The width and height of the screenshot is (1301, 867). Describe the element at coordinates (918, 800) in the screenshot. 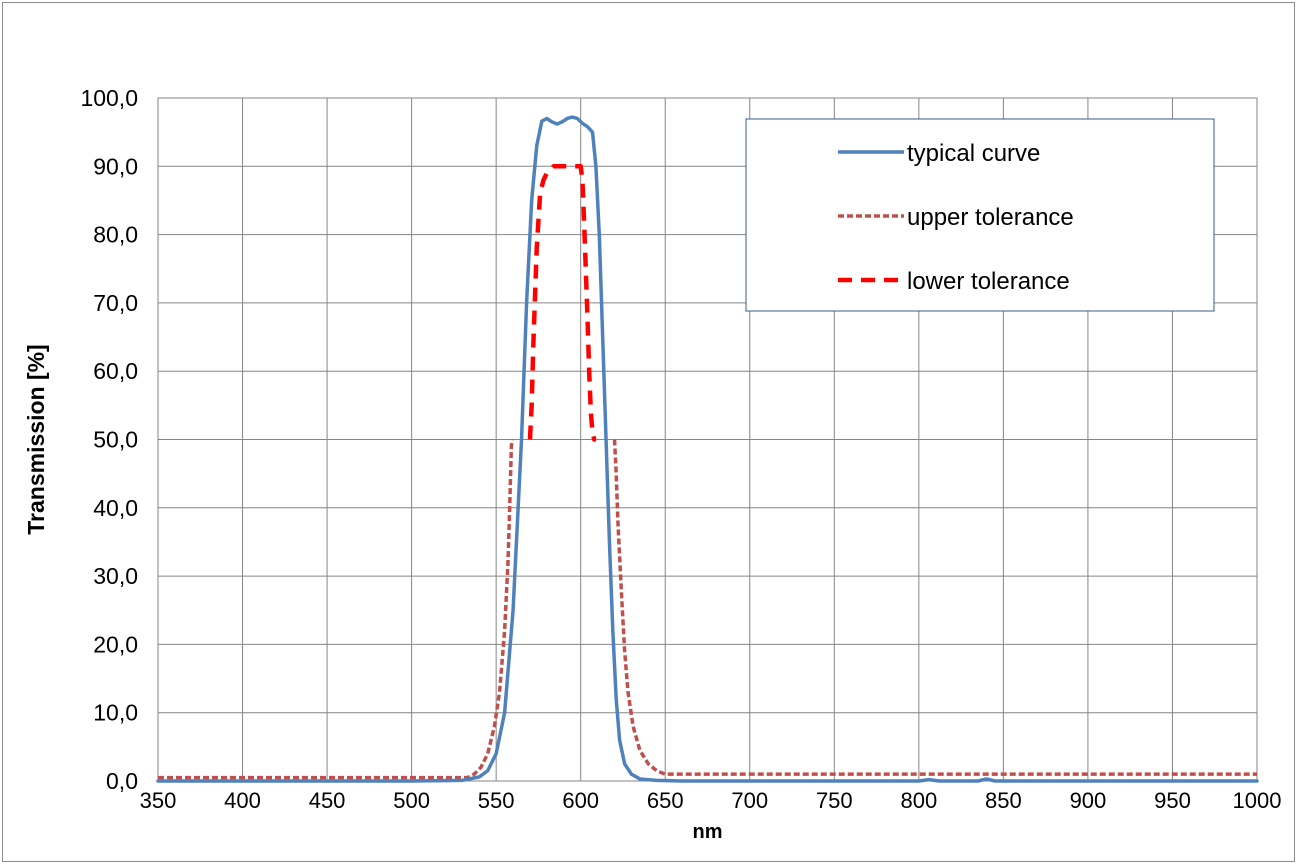

I see `x-tick-label: 800` at that location.